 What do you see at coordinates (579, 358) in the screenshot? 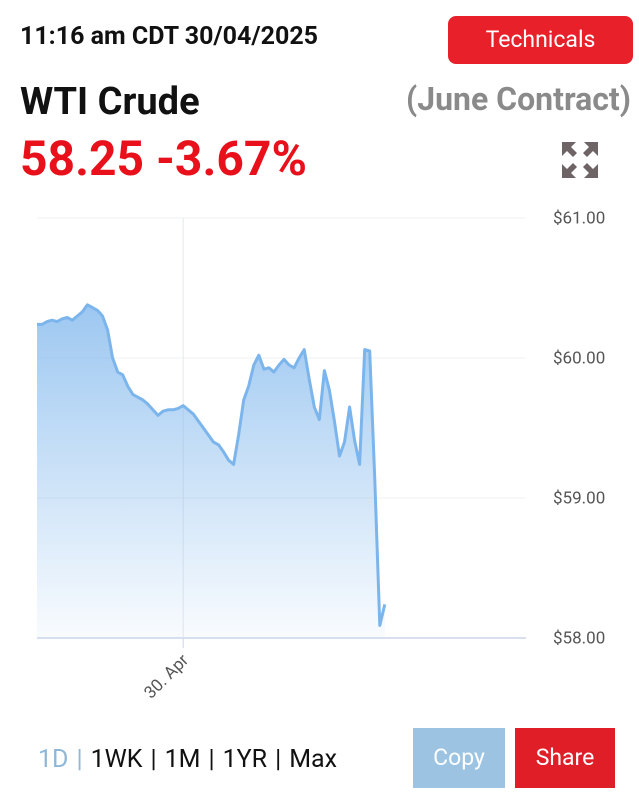
I see `y-tick-label: $60.00` at bounding box center [579, 358].